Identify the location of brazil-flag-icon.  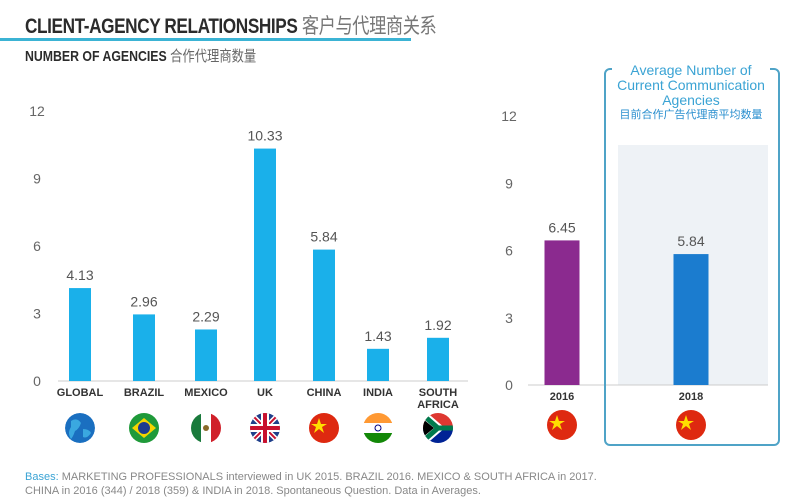
(144, 428).